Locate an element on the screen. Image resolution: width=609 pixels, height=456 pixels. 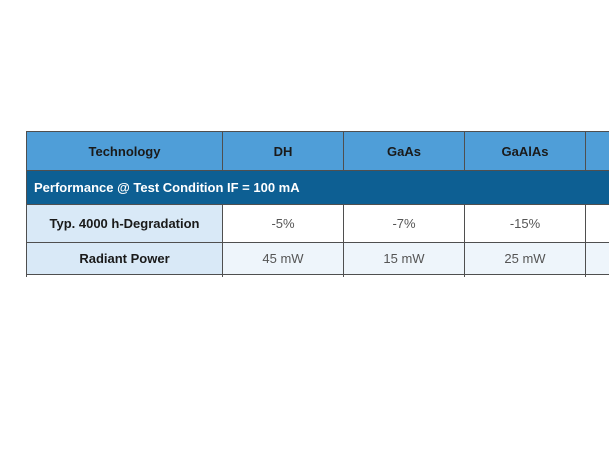
header-dh: DH is located at coordinates (283, 151).